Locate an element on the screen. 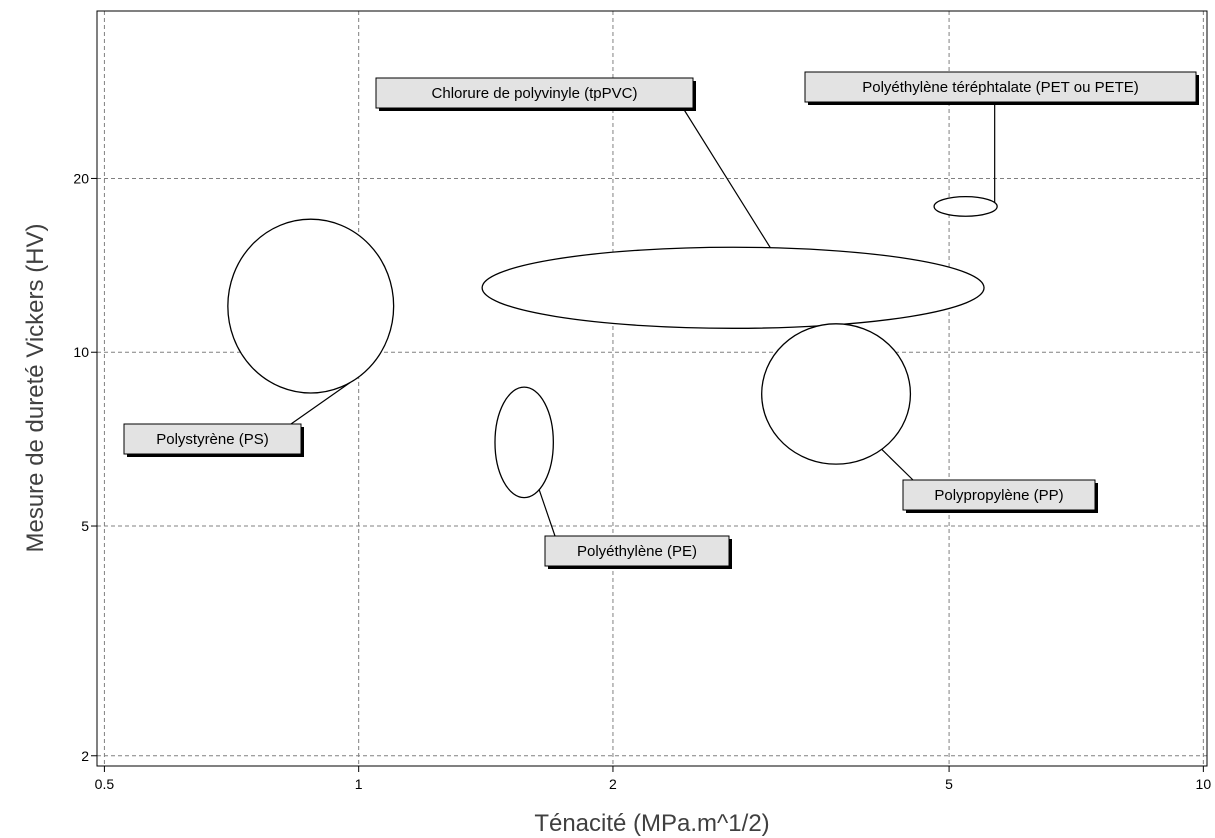 Image resolution: width=1215 pixels, height=838 pixels. y-tick-label: 10 is located at coordinates (81, 352).